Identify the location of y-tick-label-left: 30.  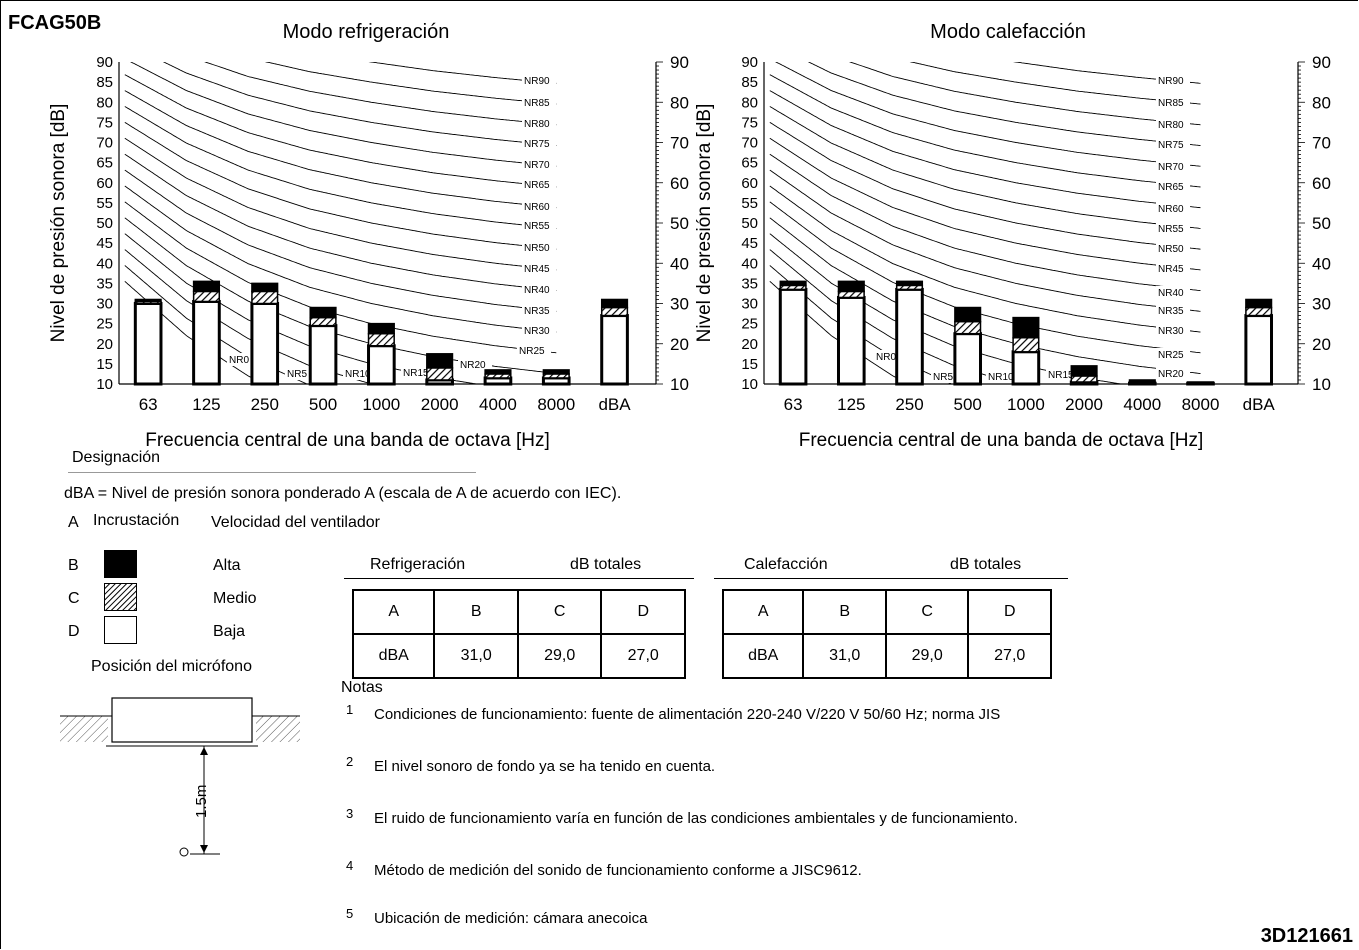
(104, 304).